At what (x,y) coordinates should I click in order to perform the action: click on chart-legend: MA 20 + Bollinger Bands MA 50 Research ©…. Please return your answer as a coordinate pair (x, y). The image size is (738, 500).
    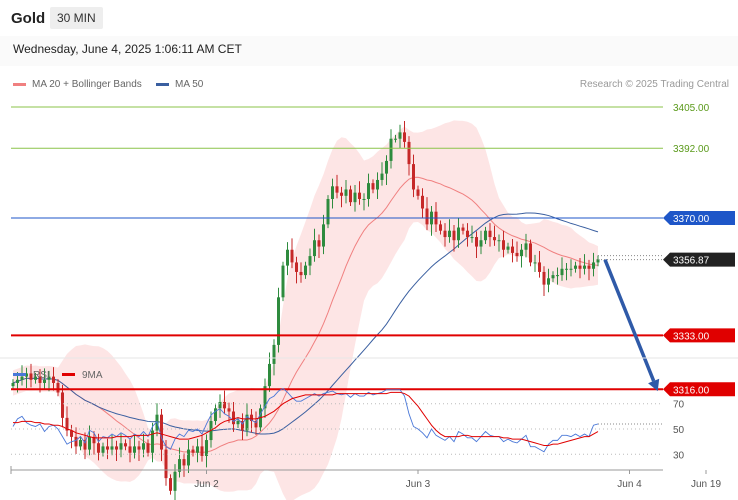
    Looking at the image, I should click on (369, 87).